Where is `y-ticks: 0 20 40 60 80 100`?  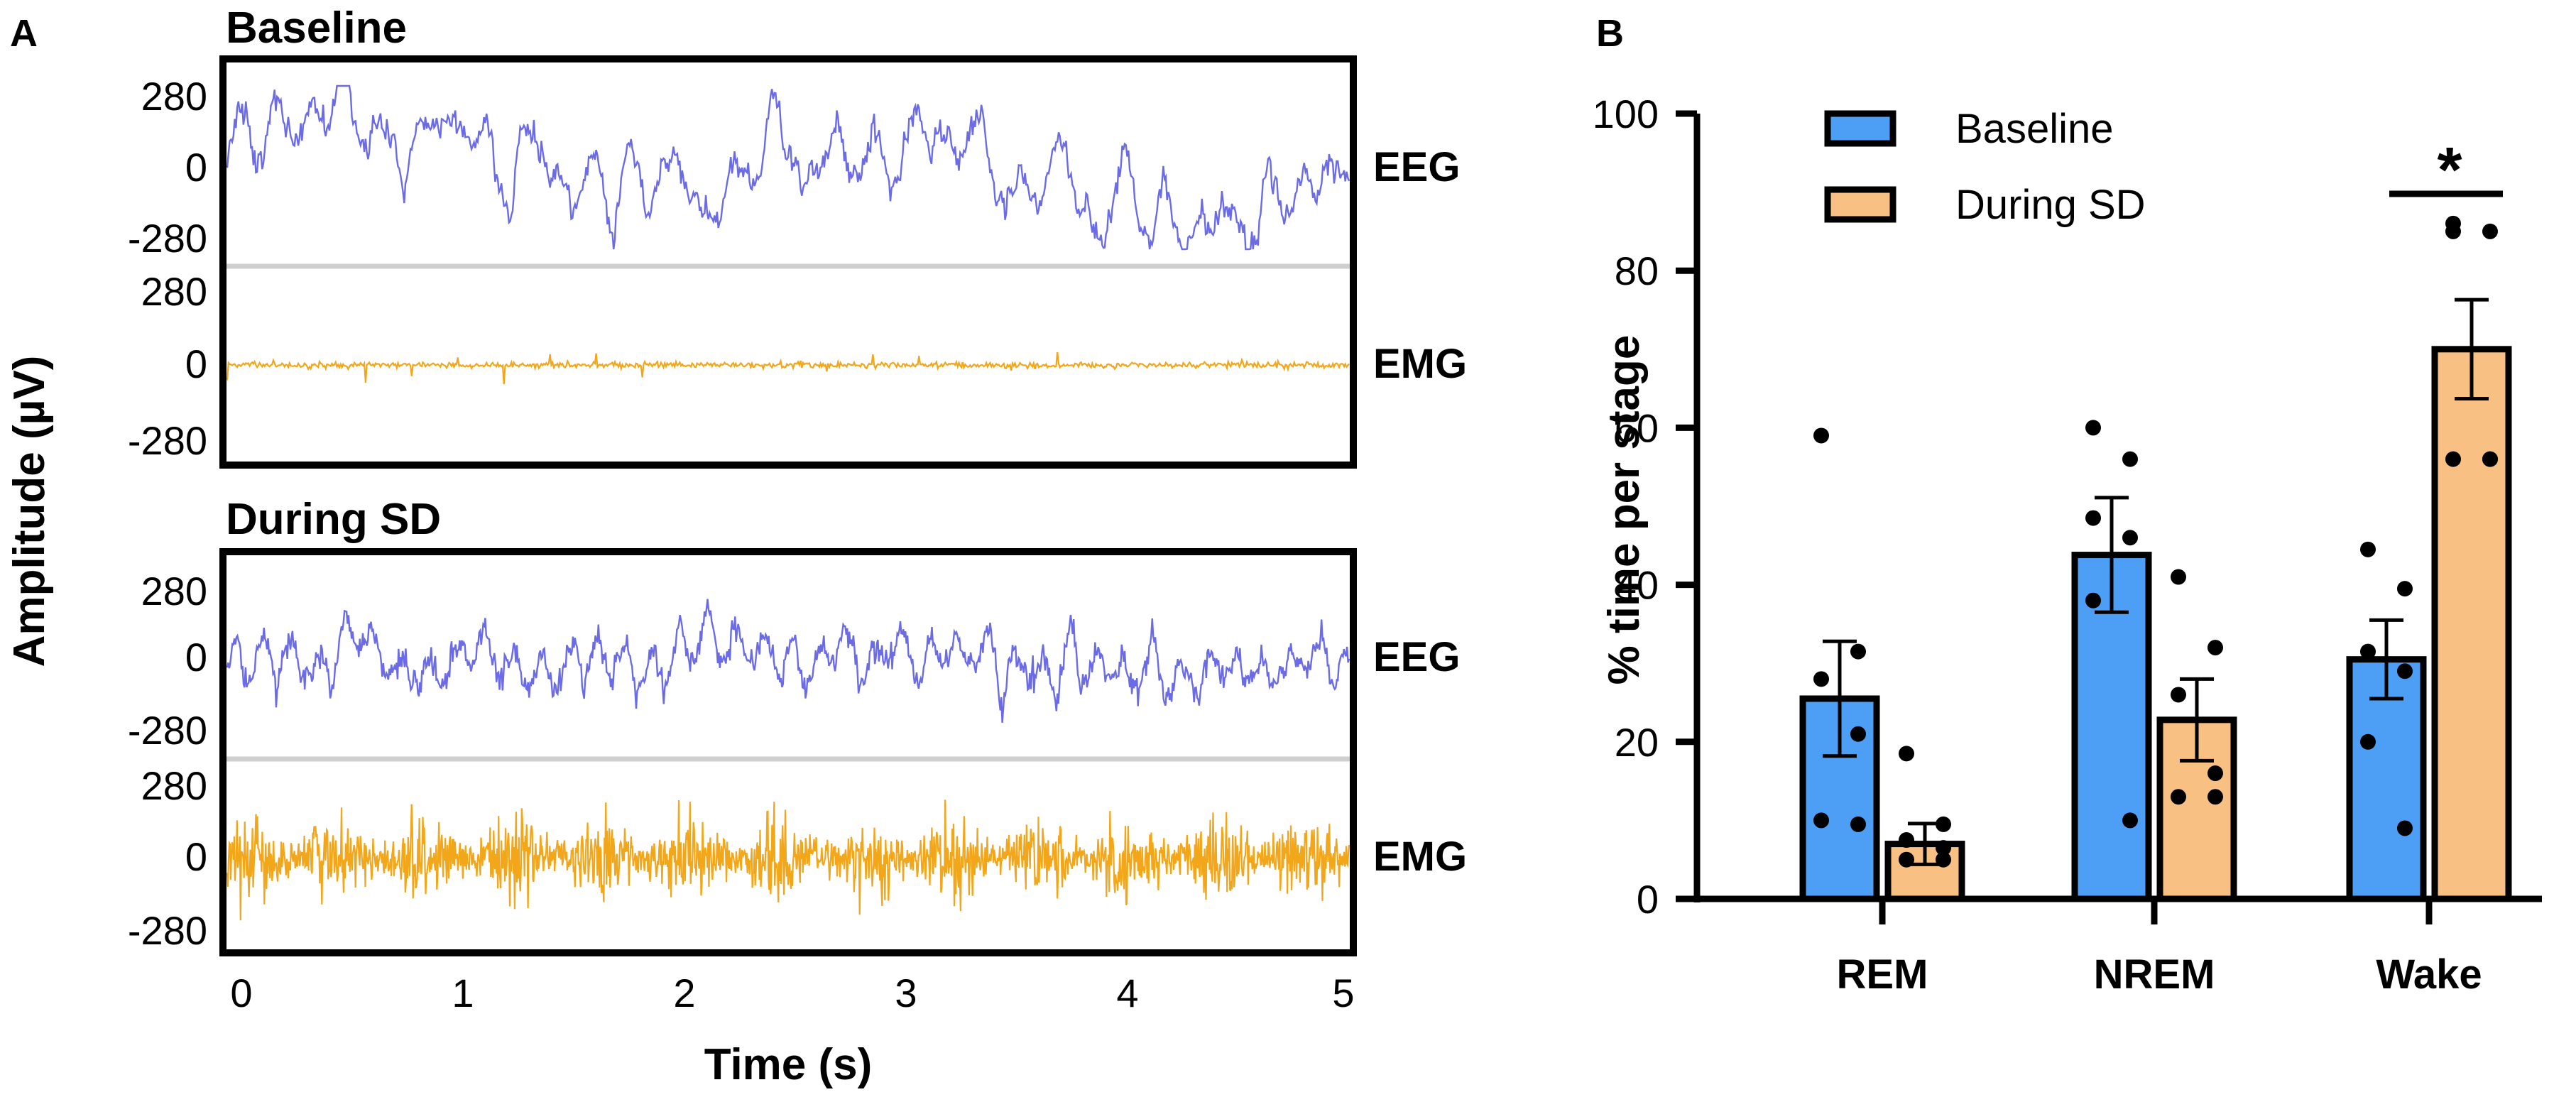 y-ticks: 0 20 40 60 80 100 is located at coordinates (1645, 507).